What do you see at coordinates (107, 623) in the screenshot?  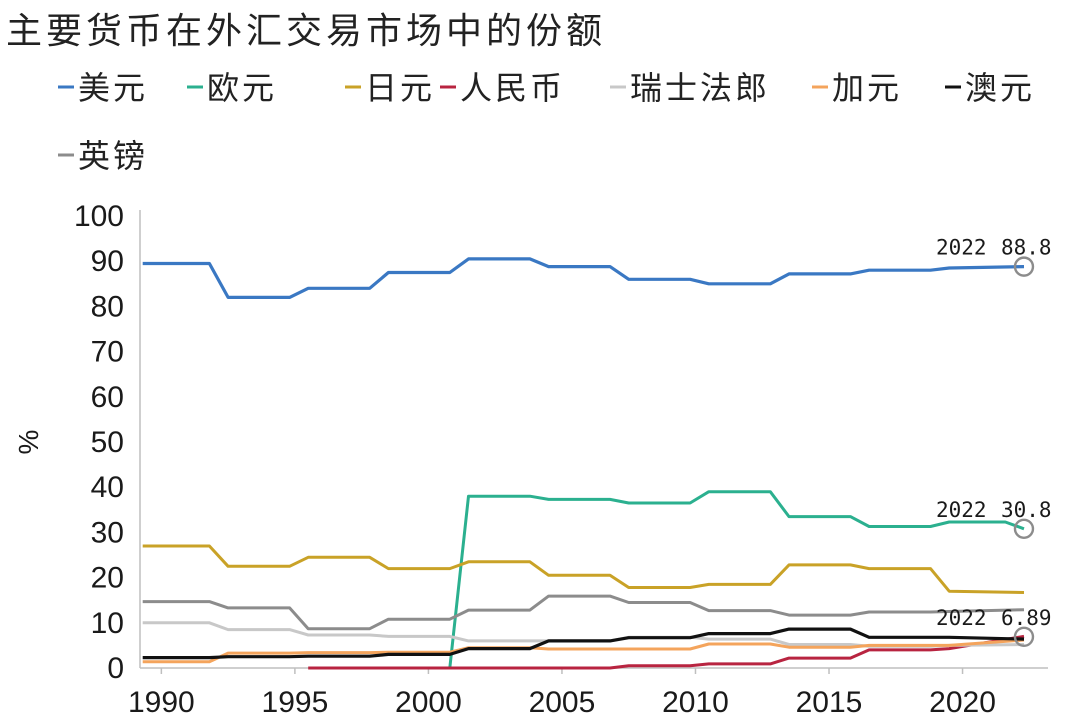 I see `y-tick-label: 10` at bounding box center [107, 623].